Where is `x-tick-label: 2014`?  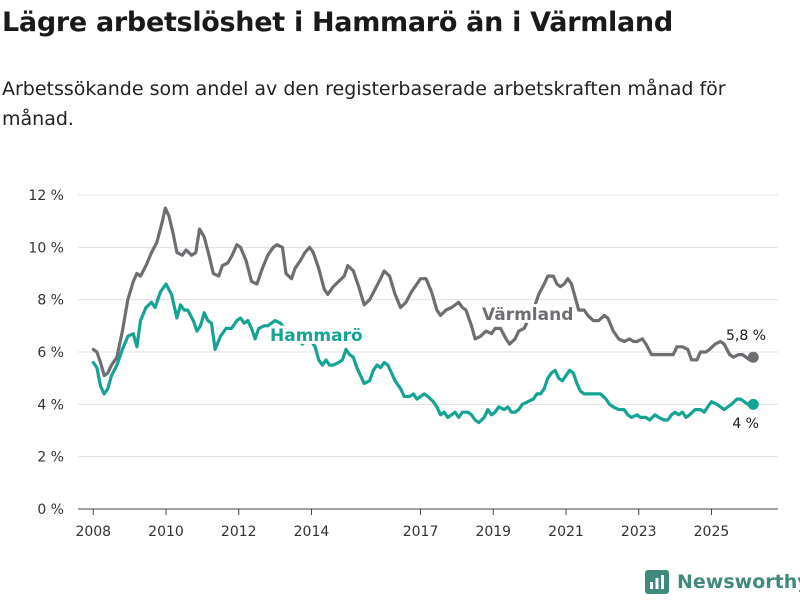
x-tick-label: 2014 is located at coordinates (312, 532).